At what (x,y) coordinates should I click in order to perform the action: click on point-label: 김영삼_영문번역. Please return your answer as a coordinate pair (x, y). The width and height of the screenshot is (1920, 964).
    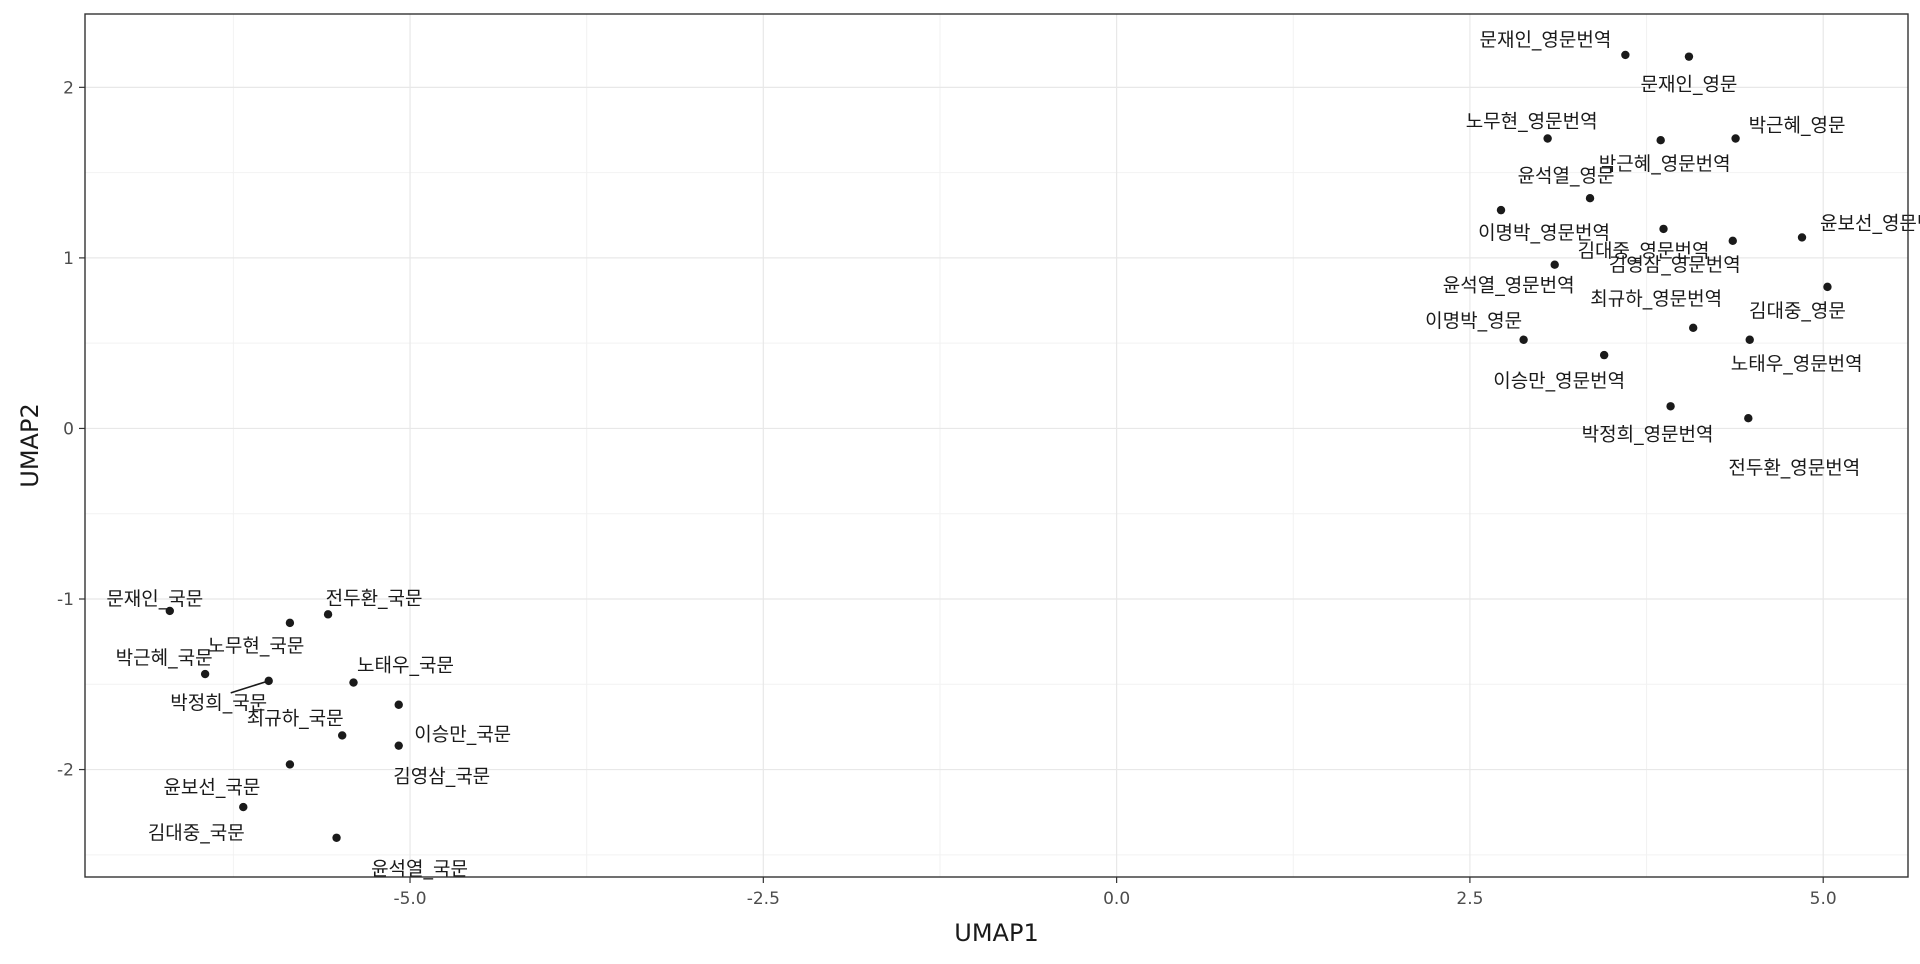
    Looking at the image, I should click on (1675, 265).